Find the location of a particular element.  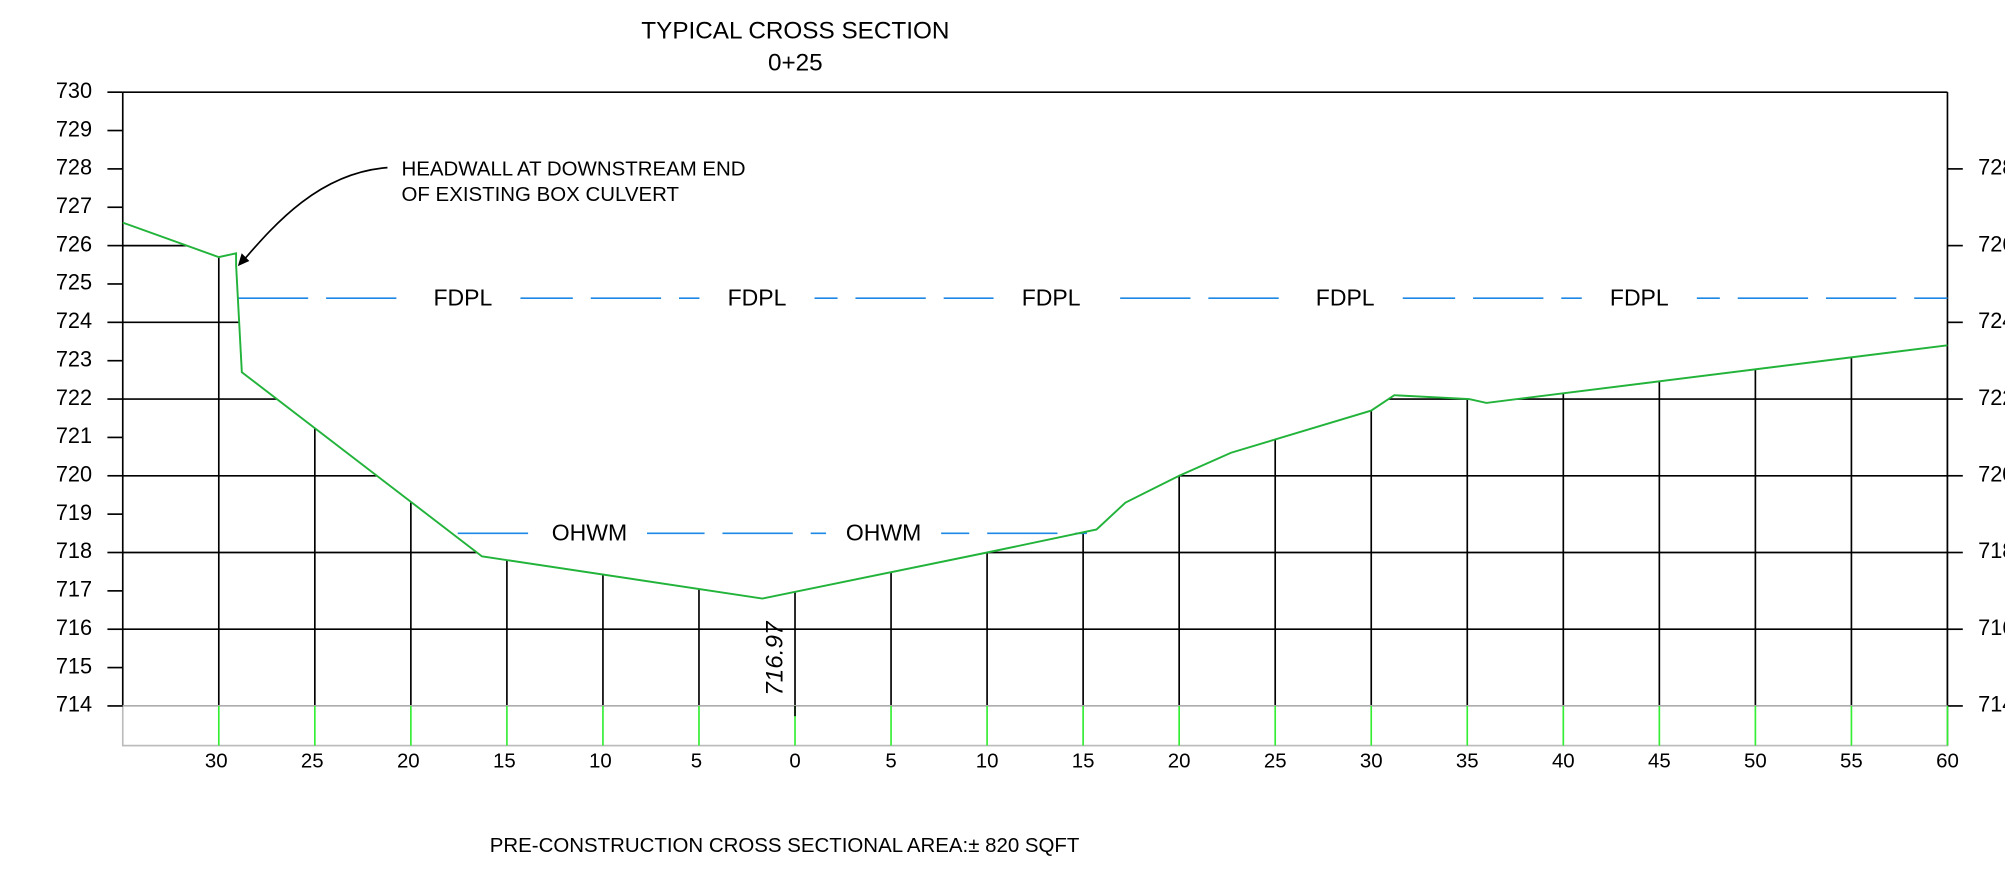

y-tick-label: 715 is located at coordinates (74, 665).